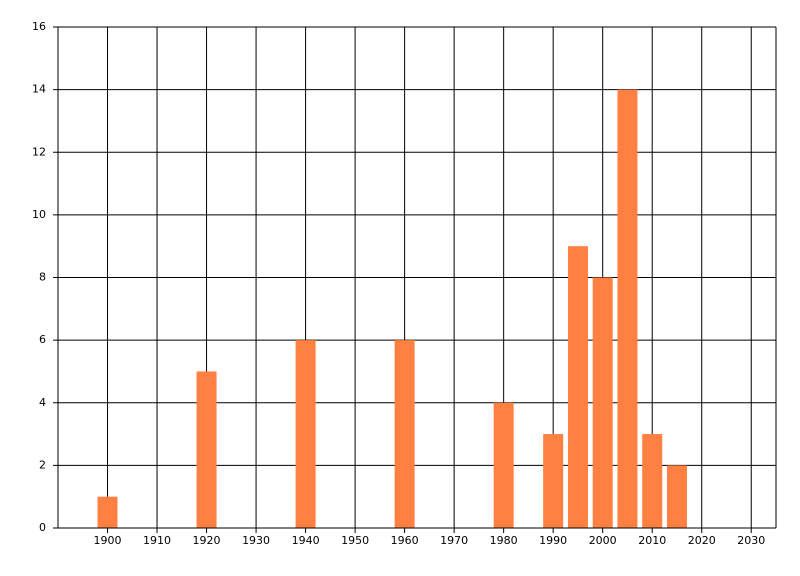 The height and width of the screenshot is (576, 800). I want to click on x-tick-label: 1900, so click(108, 540).